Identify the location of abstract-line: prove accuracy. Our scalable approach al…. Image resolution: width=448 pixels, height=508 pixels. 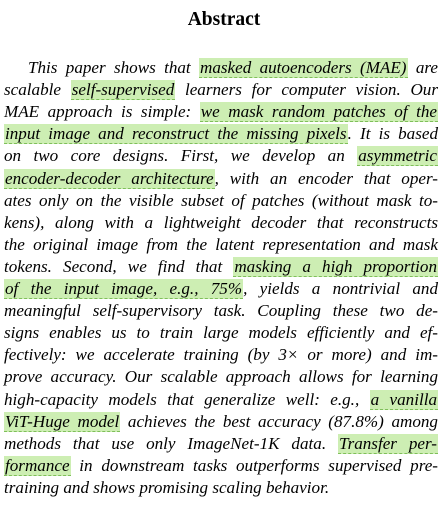
(221, 377).